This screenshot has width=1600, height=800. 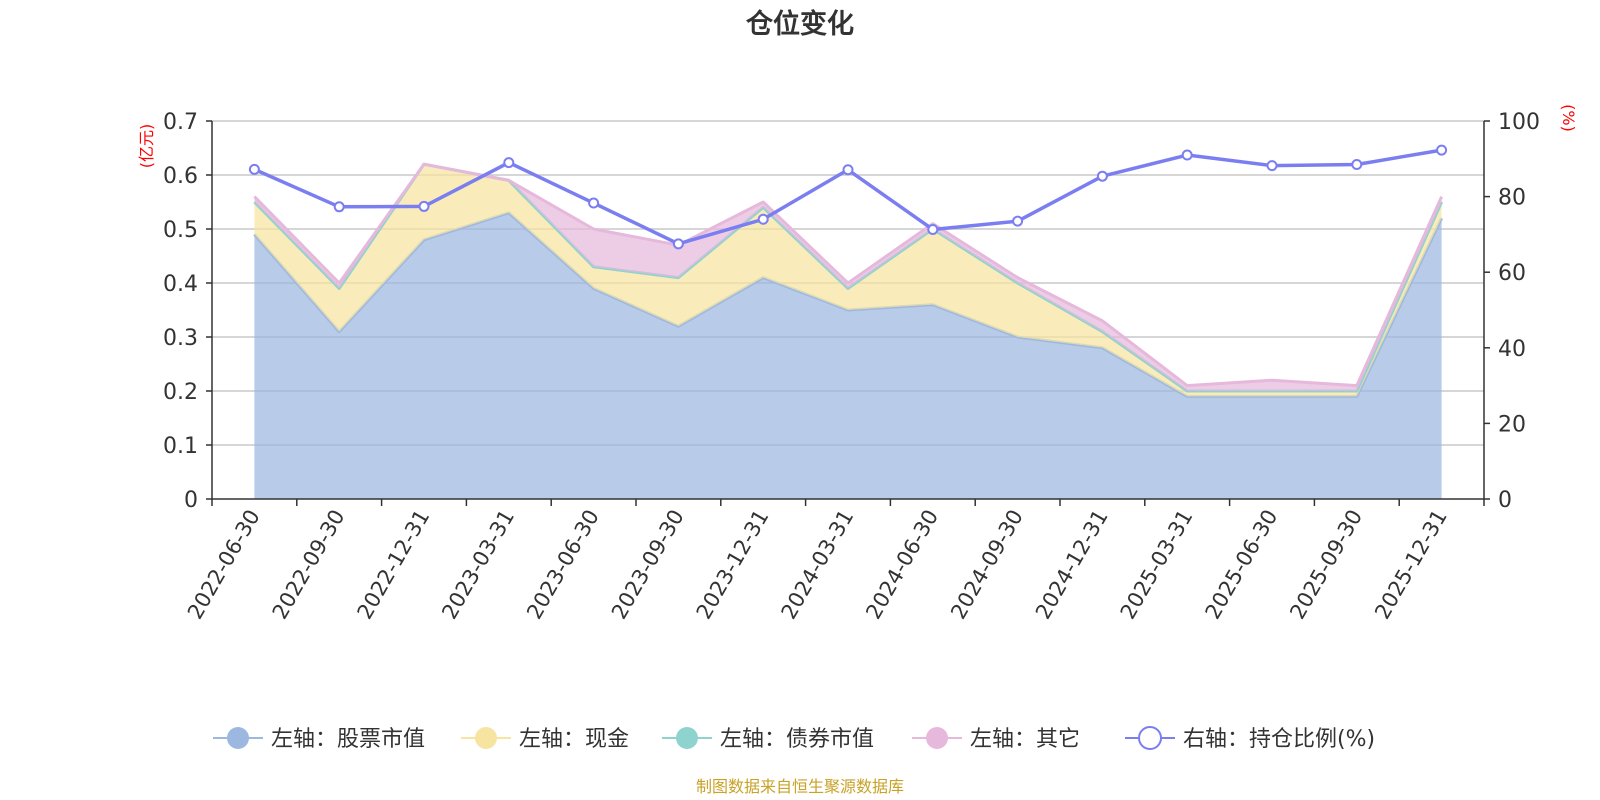 What do you see at coordinates (648, 565) in the screenshot?
I see `x-axis-tick-label: 2023-09-30` at bounding box center [648, 565].